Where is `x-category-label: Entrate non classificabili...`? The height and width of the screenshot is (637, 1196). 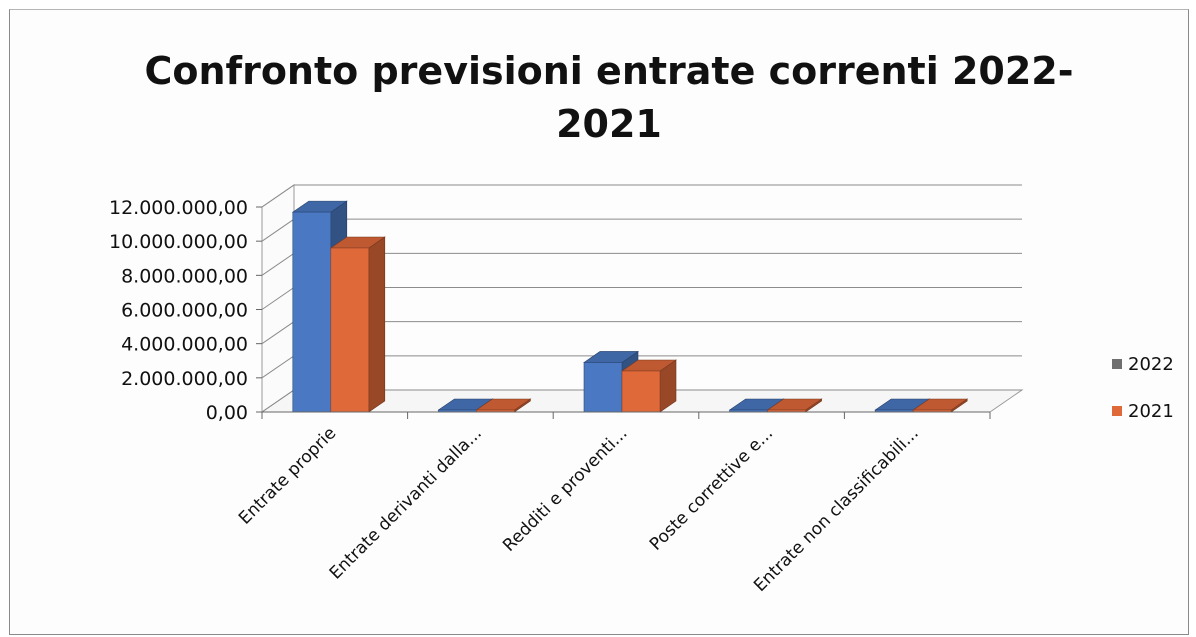 x-category-label: Entrate non classificabili... is located at coordinates (836, 509).